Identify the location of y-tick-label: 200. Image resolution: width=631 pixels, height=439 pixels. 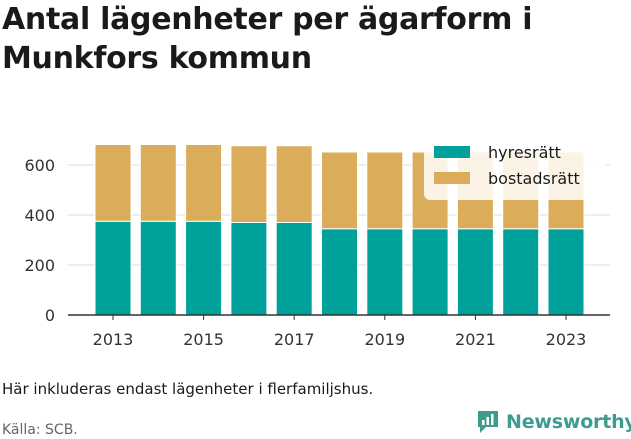
(39, 265).